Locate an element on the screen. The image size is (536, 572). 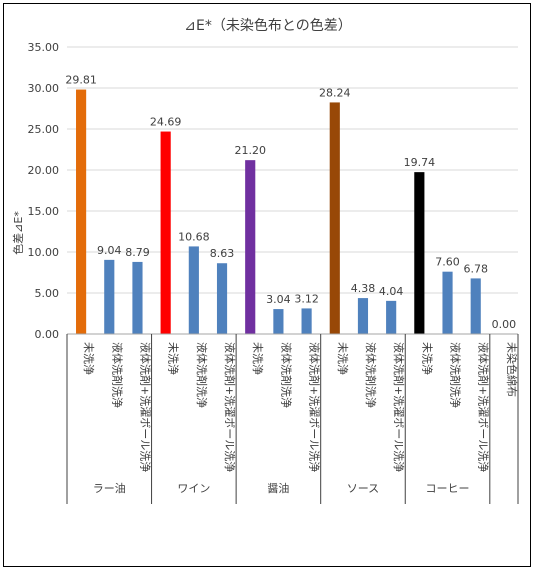
y-tick-label: 15.00 is located at coordinates (44, 211).